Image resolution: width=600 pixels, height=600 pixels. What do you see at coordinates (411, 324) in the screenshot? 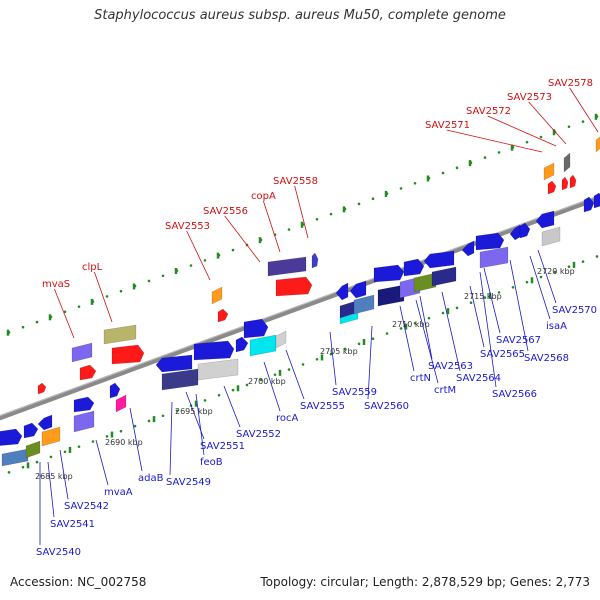
I see `scale-label: 2710 kbp` at bounding box center [411, 324].